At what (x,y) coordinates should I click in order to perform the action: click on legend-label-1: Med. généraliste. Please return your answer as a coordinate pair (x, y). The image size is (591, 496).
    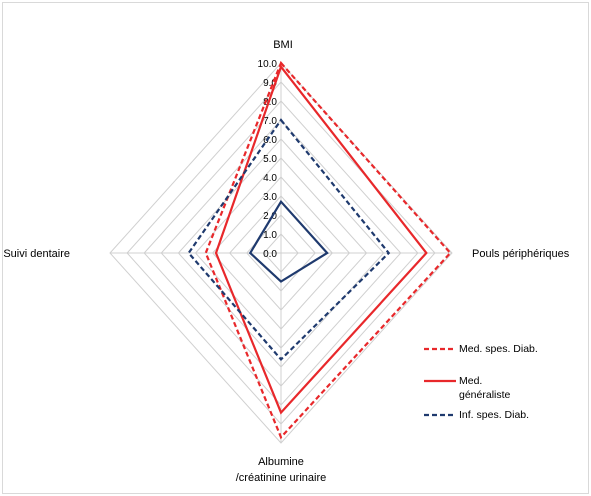
    Looking at the image, I should click on (485, 388).